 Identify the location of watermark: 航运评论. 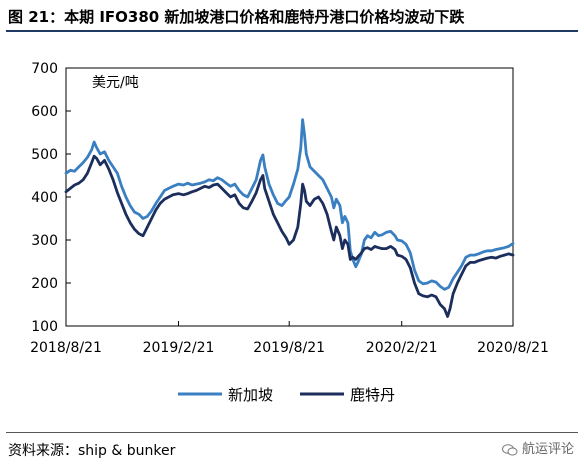
(537, 447).